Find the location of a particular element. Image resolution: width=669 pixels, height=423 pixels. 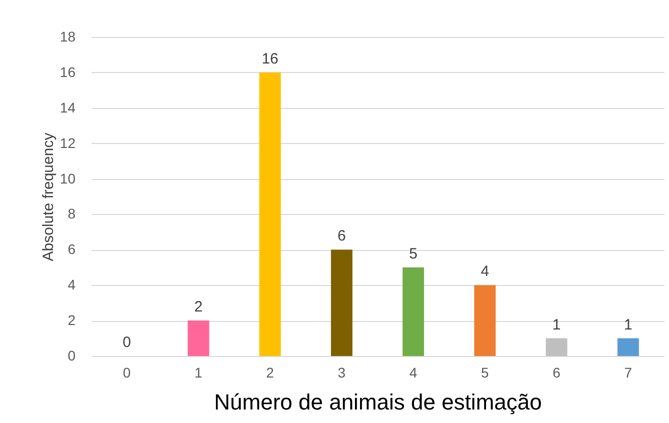

y-axis-title: Absolute frequency is located at coordinates (48, 197).